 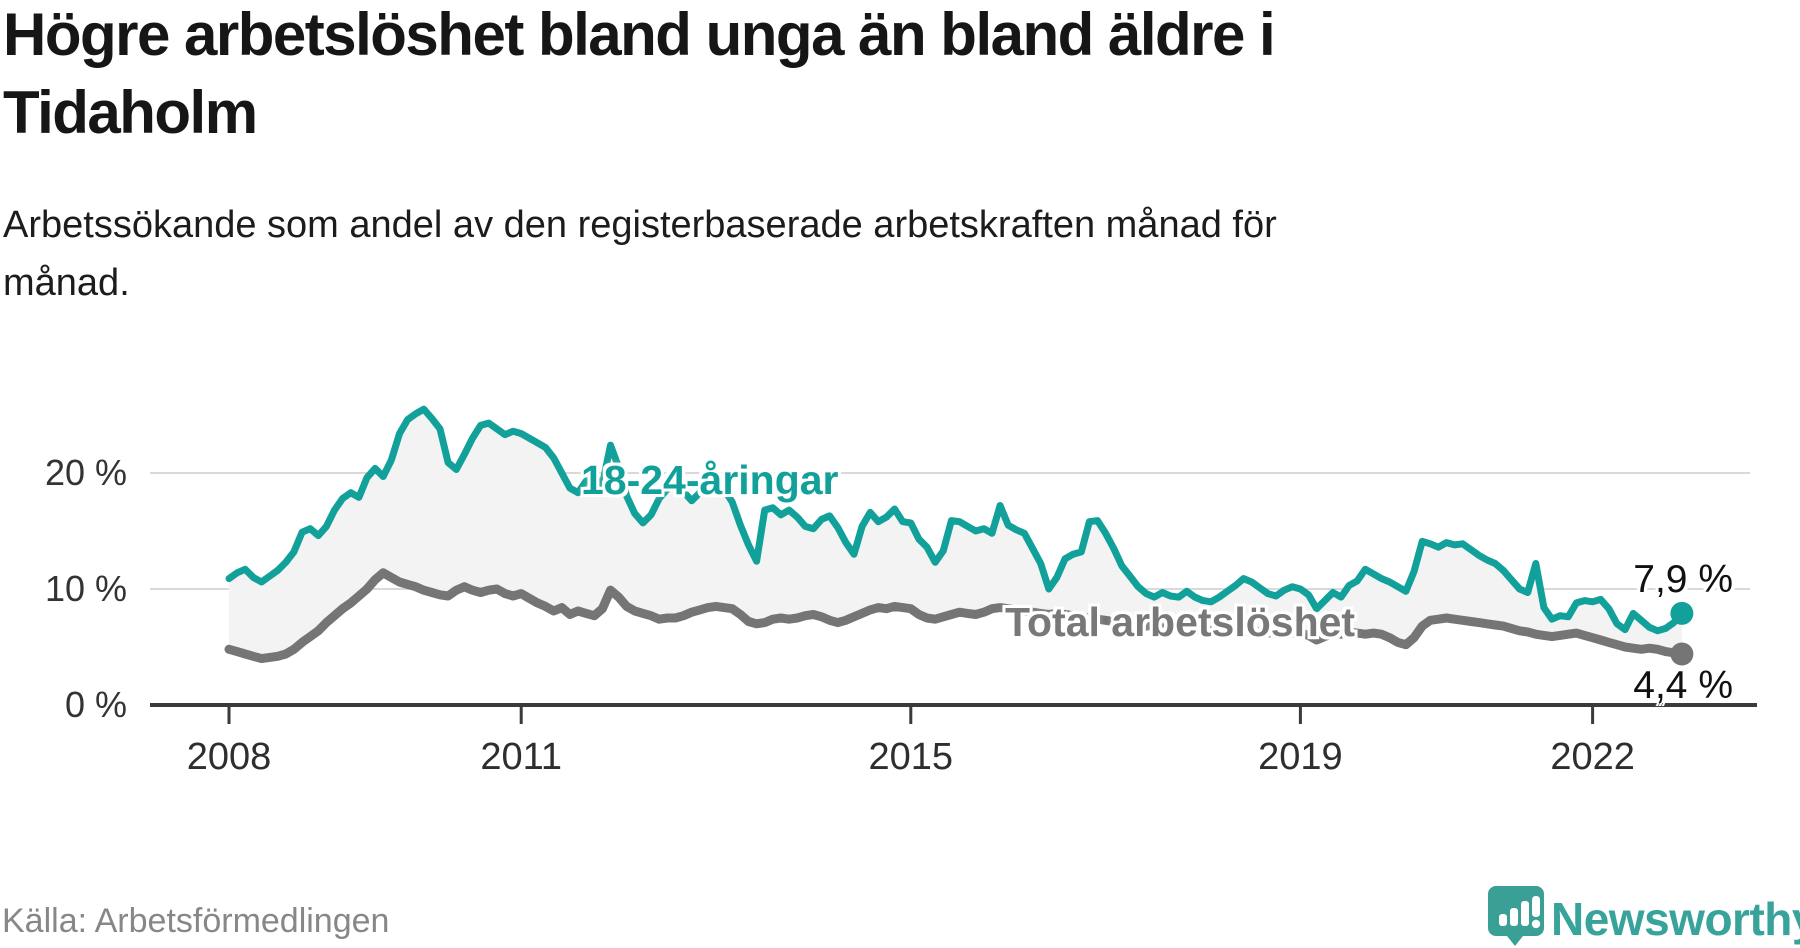 What do you see at coordinates (1682, 654) in the screenshot?
I see `total-end-dot` at bounding box center [1682, 654].